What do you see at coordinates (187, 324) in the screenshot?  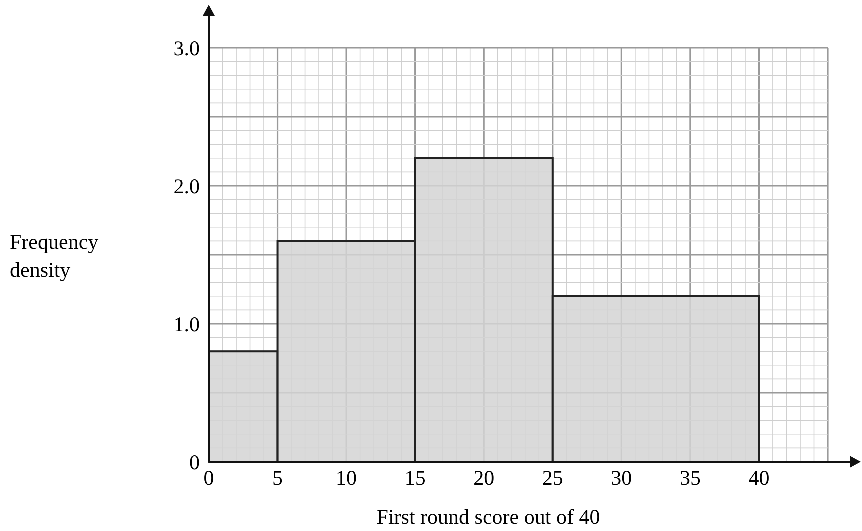 I see `y-tick-label: 1.0` at bounding box center [187, 324].